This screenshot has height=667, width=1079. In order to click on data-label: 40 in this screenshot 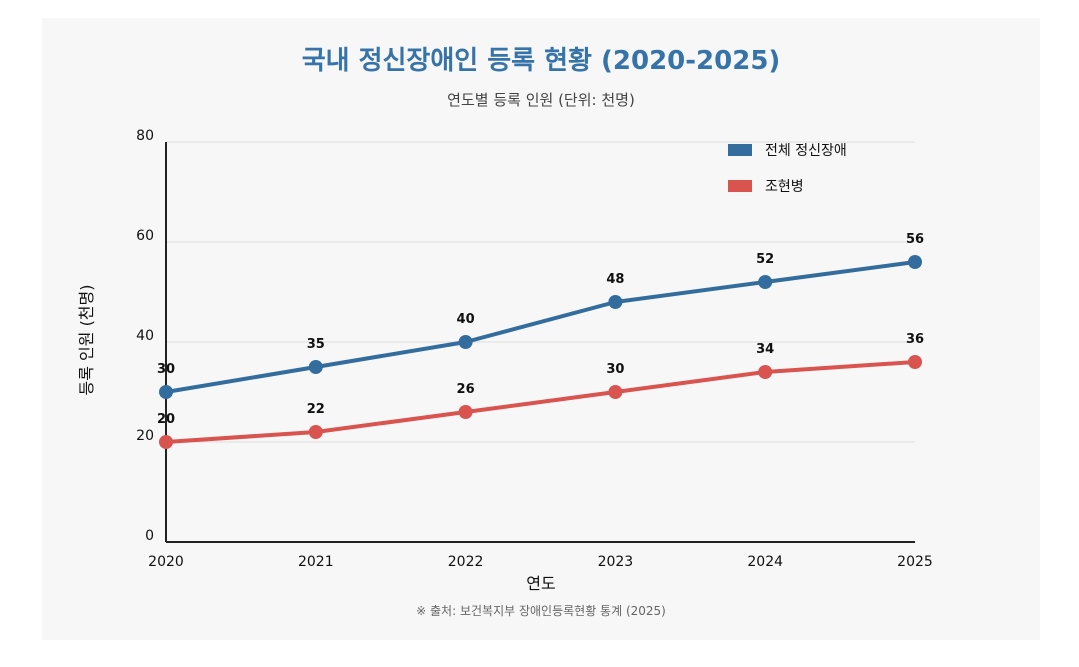, I will do `click(466, 319)`.